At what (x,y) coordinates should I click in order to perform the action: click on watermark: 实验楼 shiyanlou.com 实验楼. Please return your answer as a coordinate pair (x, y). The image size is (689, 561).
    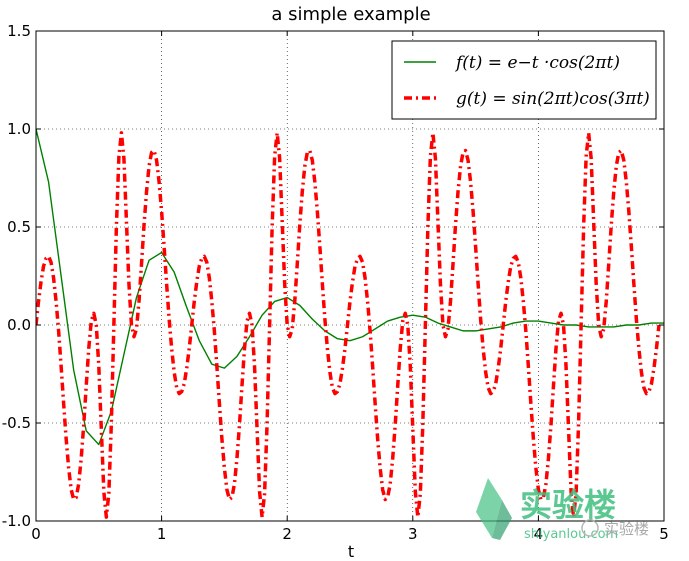
    Looking at the image, I should click on (562, 510).